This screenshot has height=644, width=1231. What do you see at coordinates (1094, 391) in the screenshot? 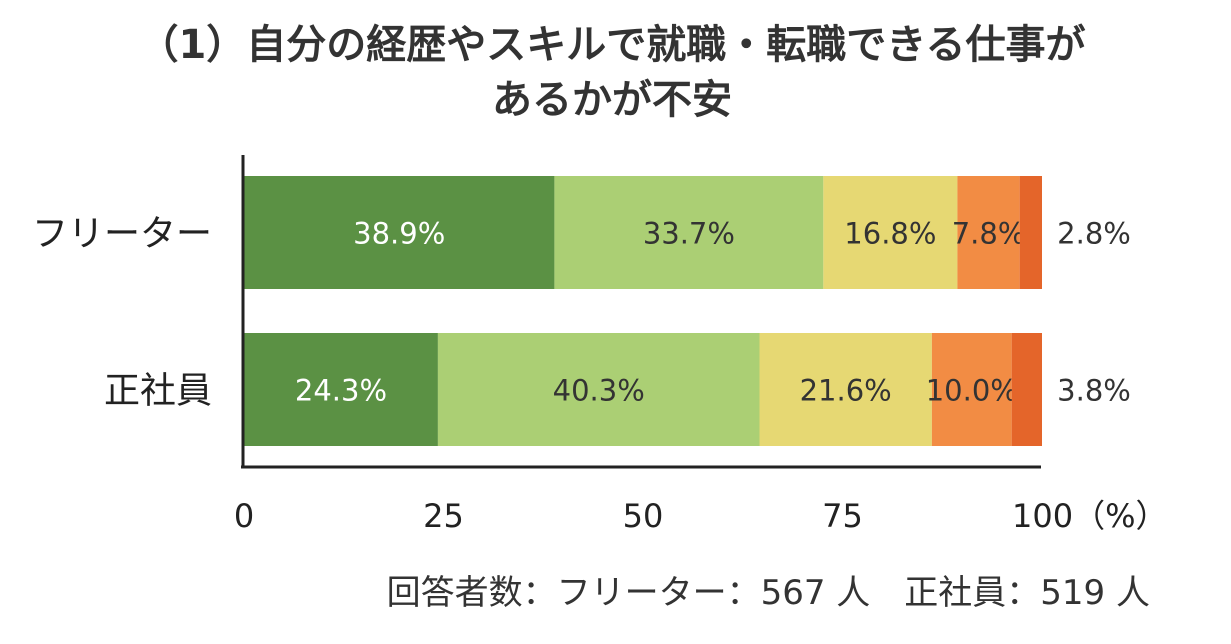
I see `data-label: 3.8%` at bounding box center [1094, 391].